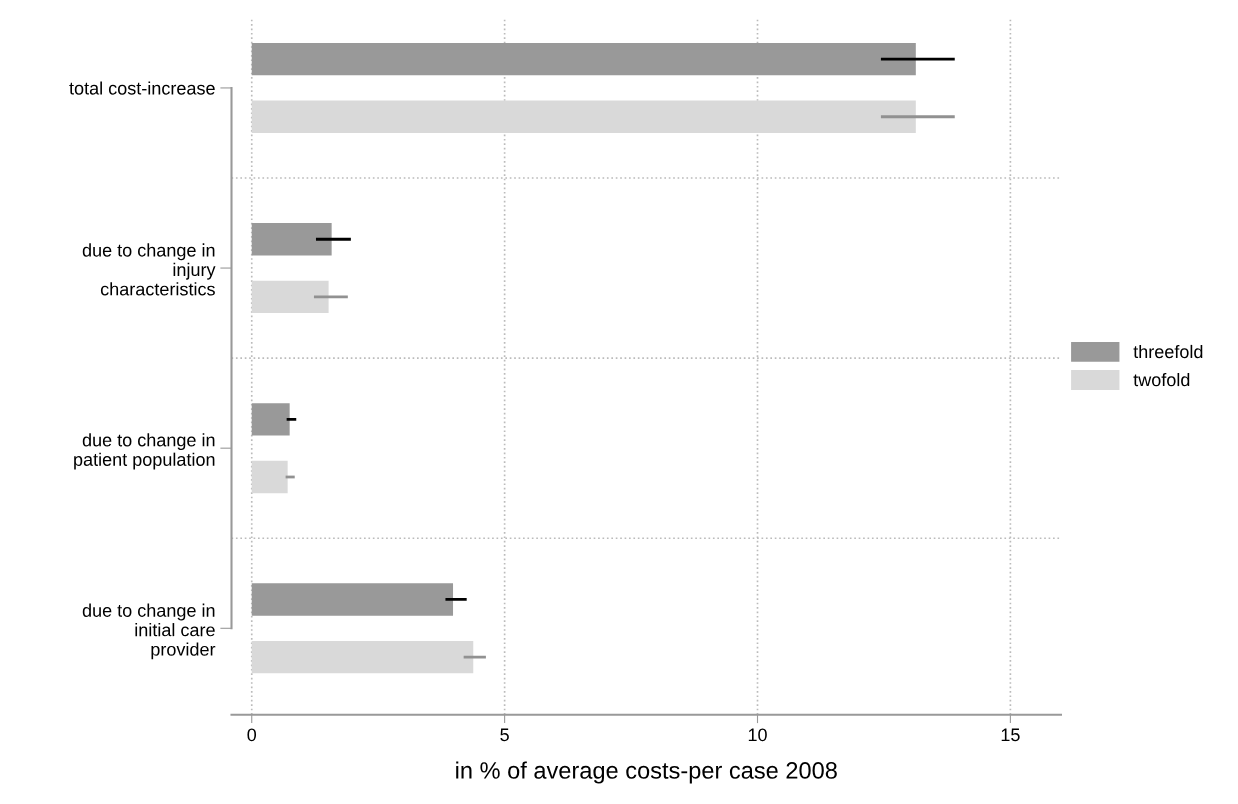  Describe the element at coordinates (1010, 735) in the screenshot. I see `x-tick-label: 15` at that location.